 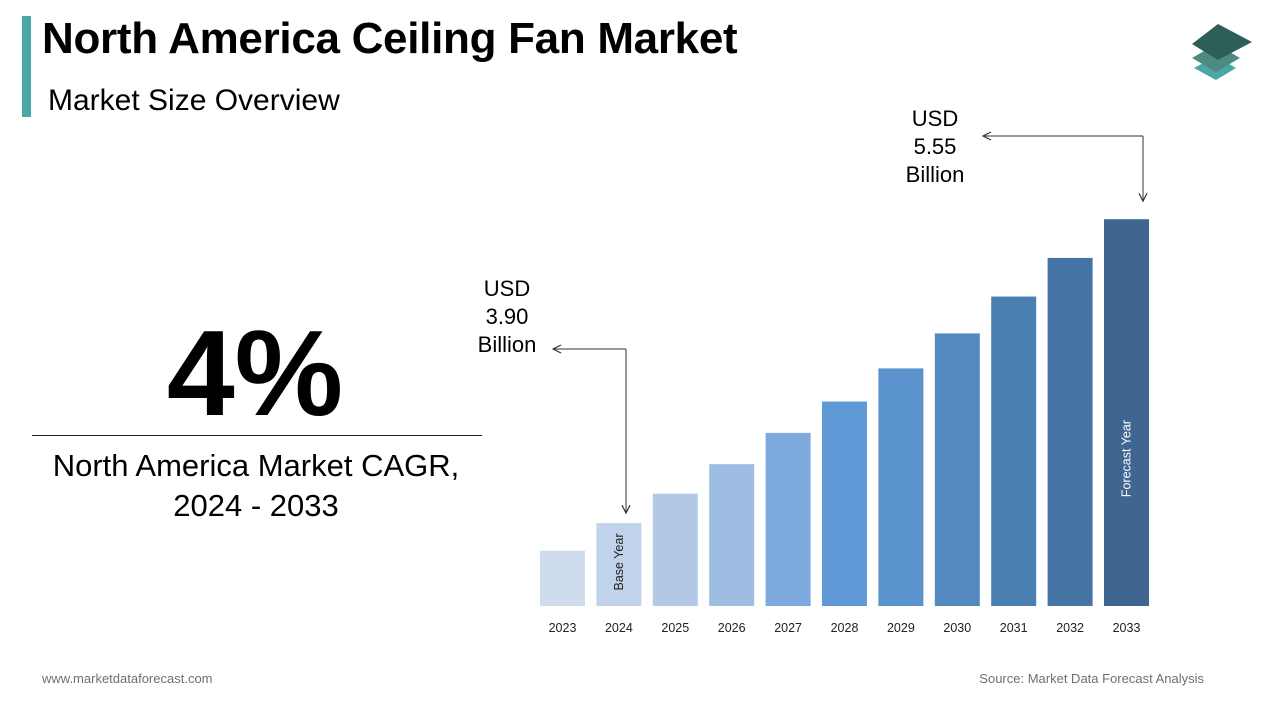 I want to click on x-tick-label: 2026, so click(x=732, y=628).